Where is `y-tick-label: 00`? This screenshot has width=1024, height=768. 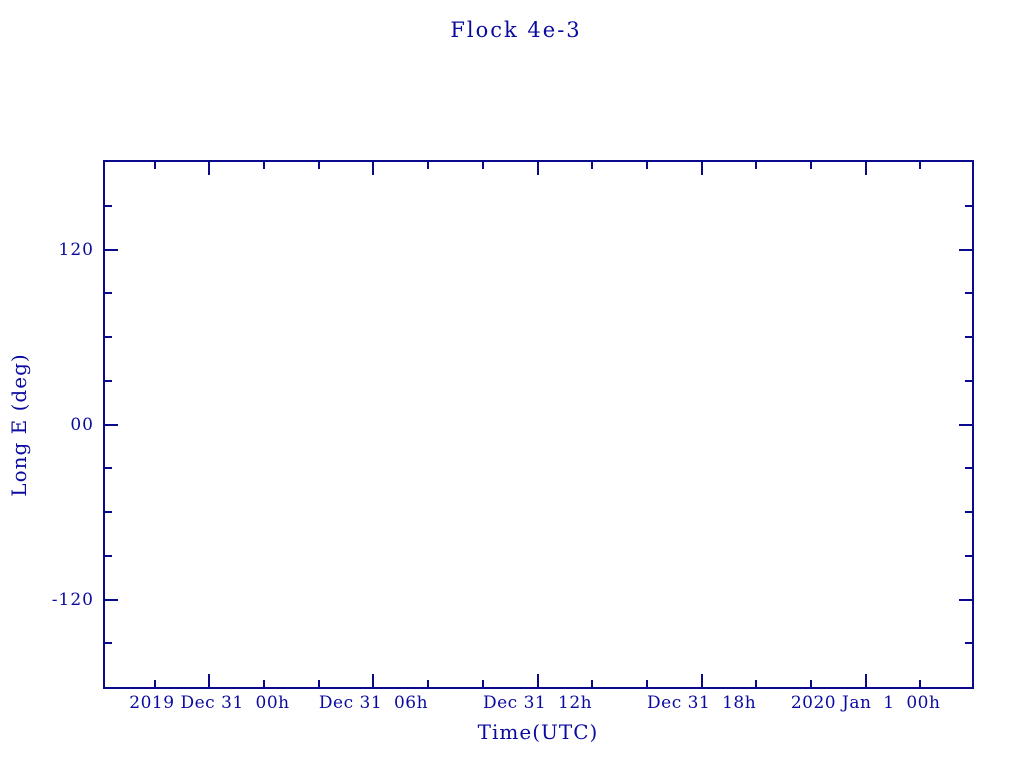
y-tick-label: 00 is located at coordinates (82, 424).